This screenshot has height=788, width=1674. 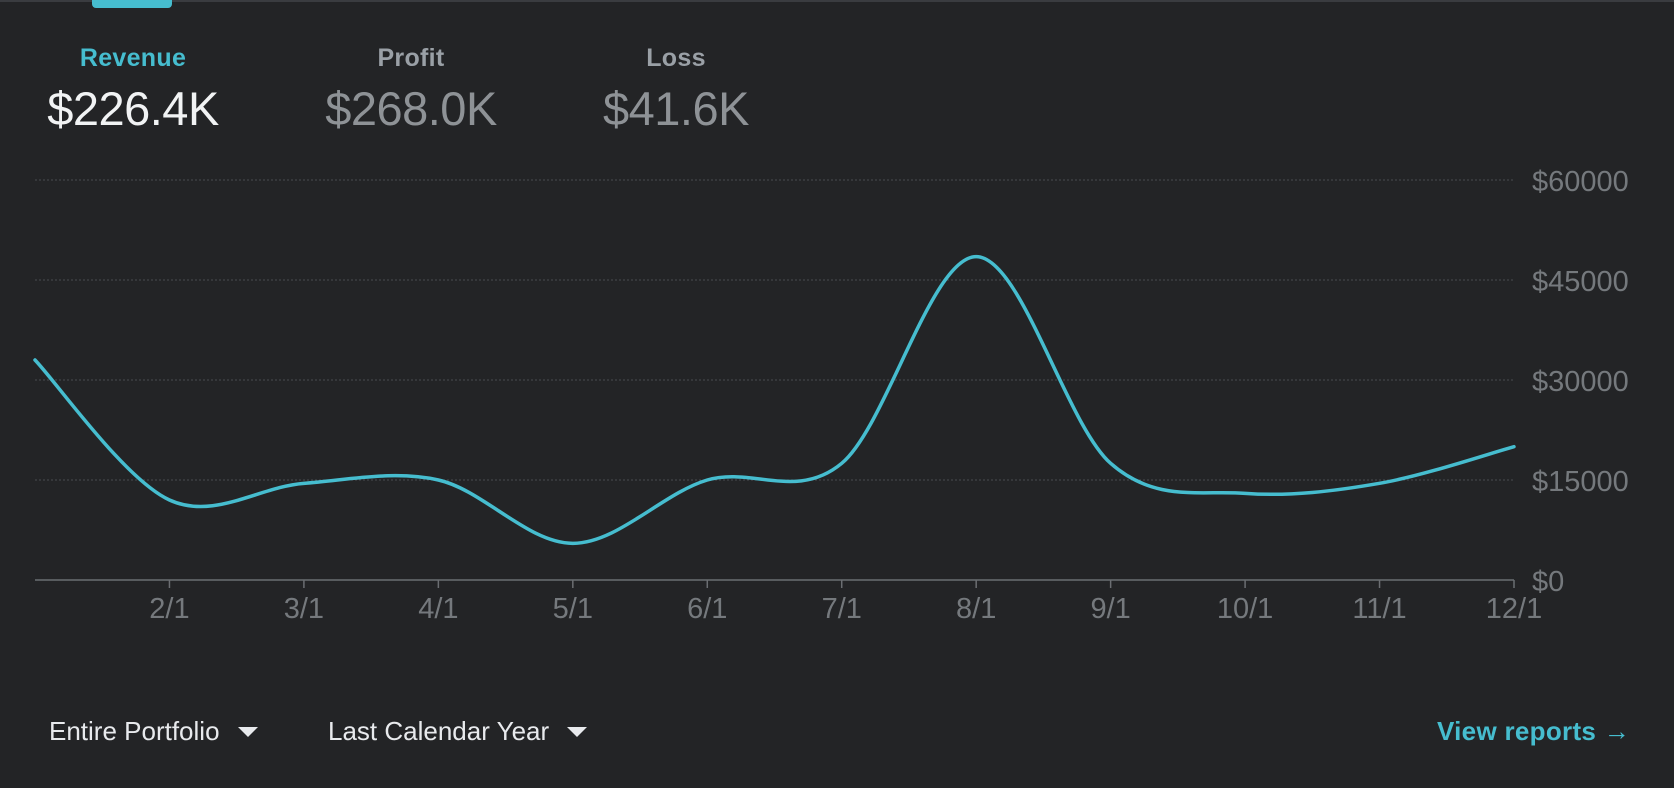 I want to click on x-tick-label: 2/1, so click(x=169, y=609).